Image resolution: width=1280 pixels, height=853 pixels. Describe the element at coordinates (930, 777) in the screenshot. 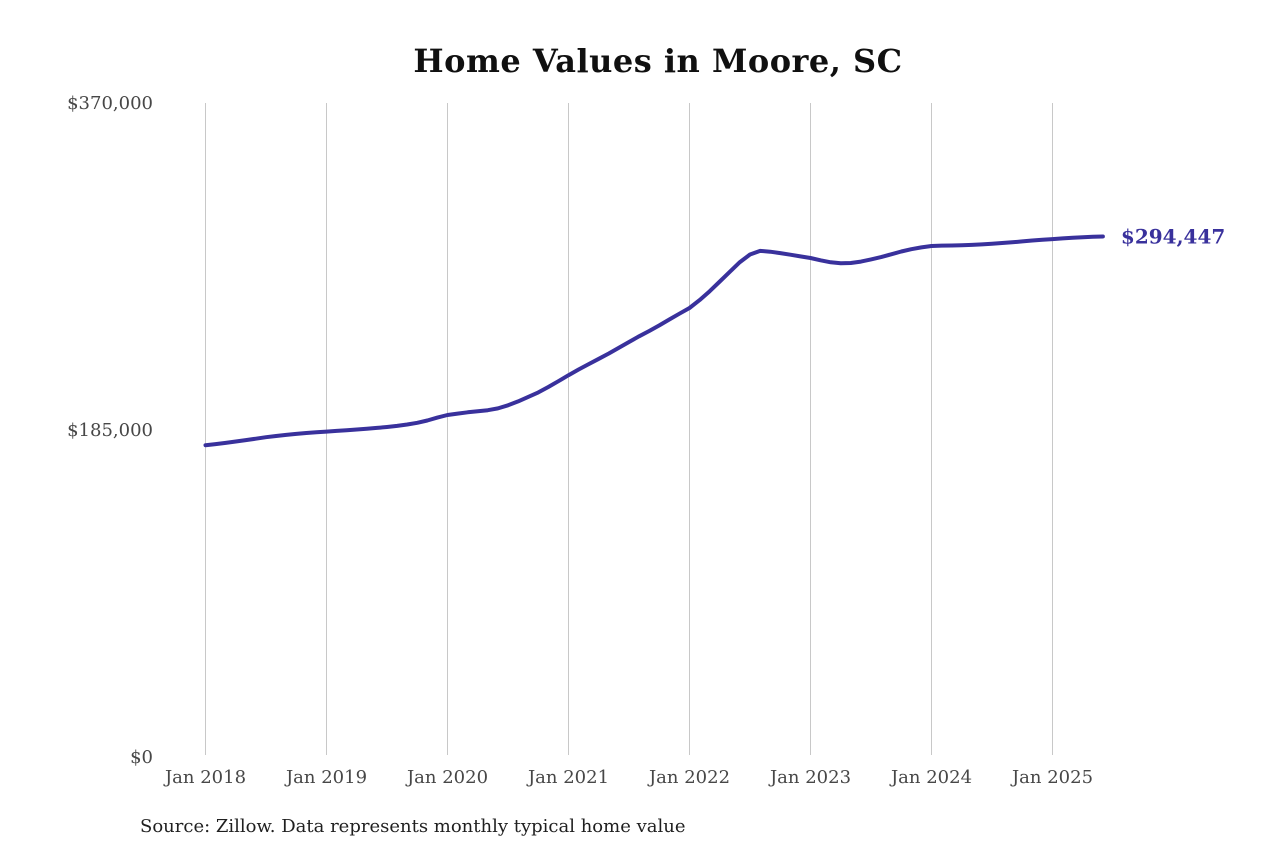

I see `x-tick-label: Jan 2024` at that location.